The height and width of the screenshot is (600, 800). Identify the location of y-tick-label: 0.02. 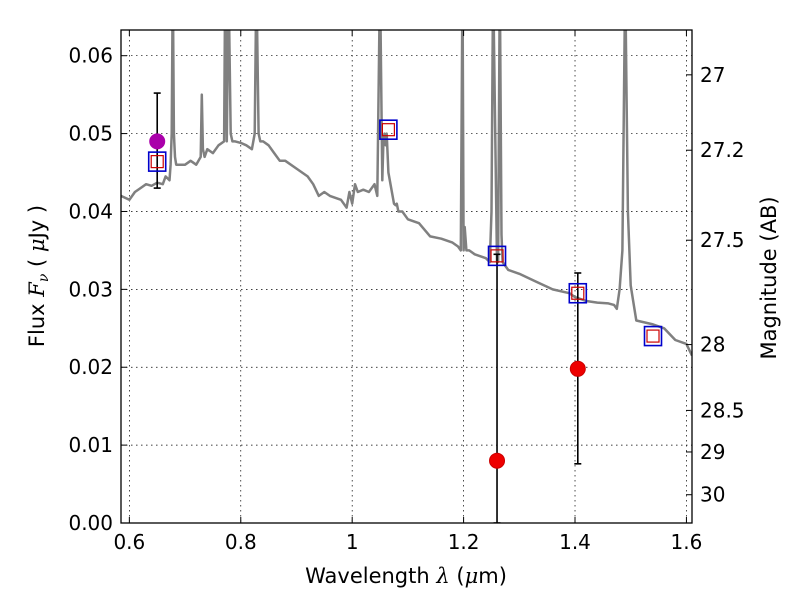
(90, 367).